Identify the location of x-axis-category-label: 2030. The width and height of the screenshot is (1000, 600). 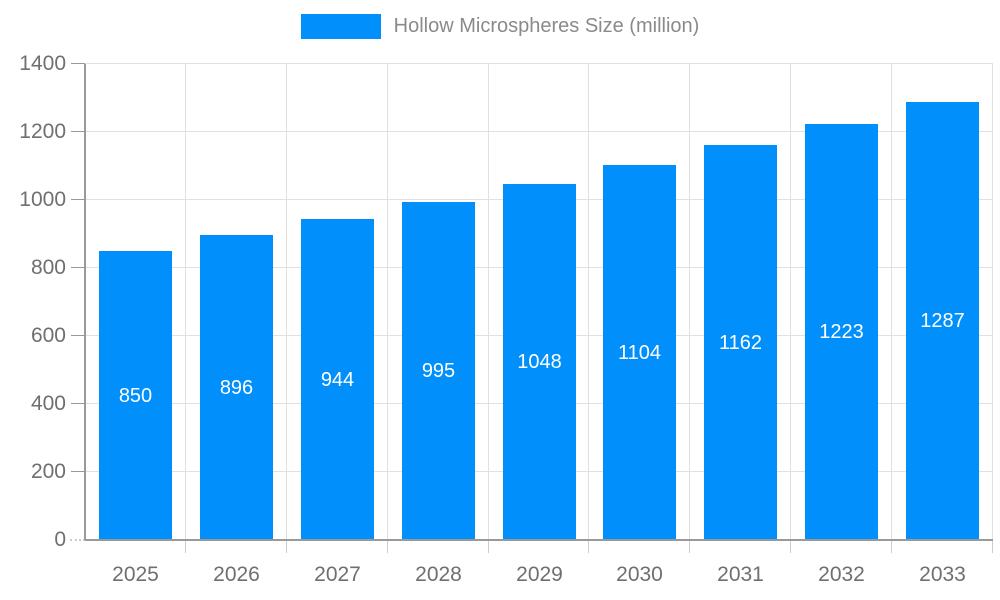
(639, 574).